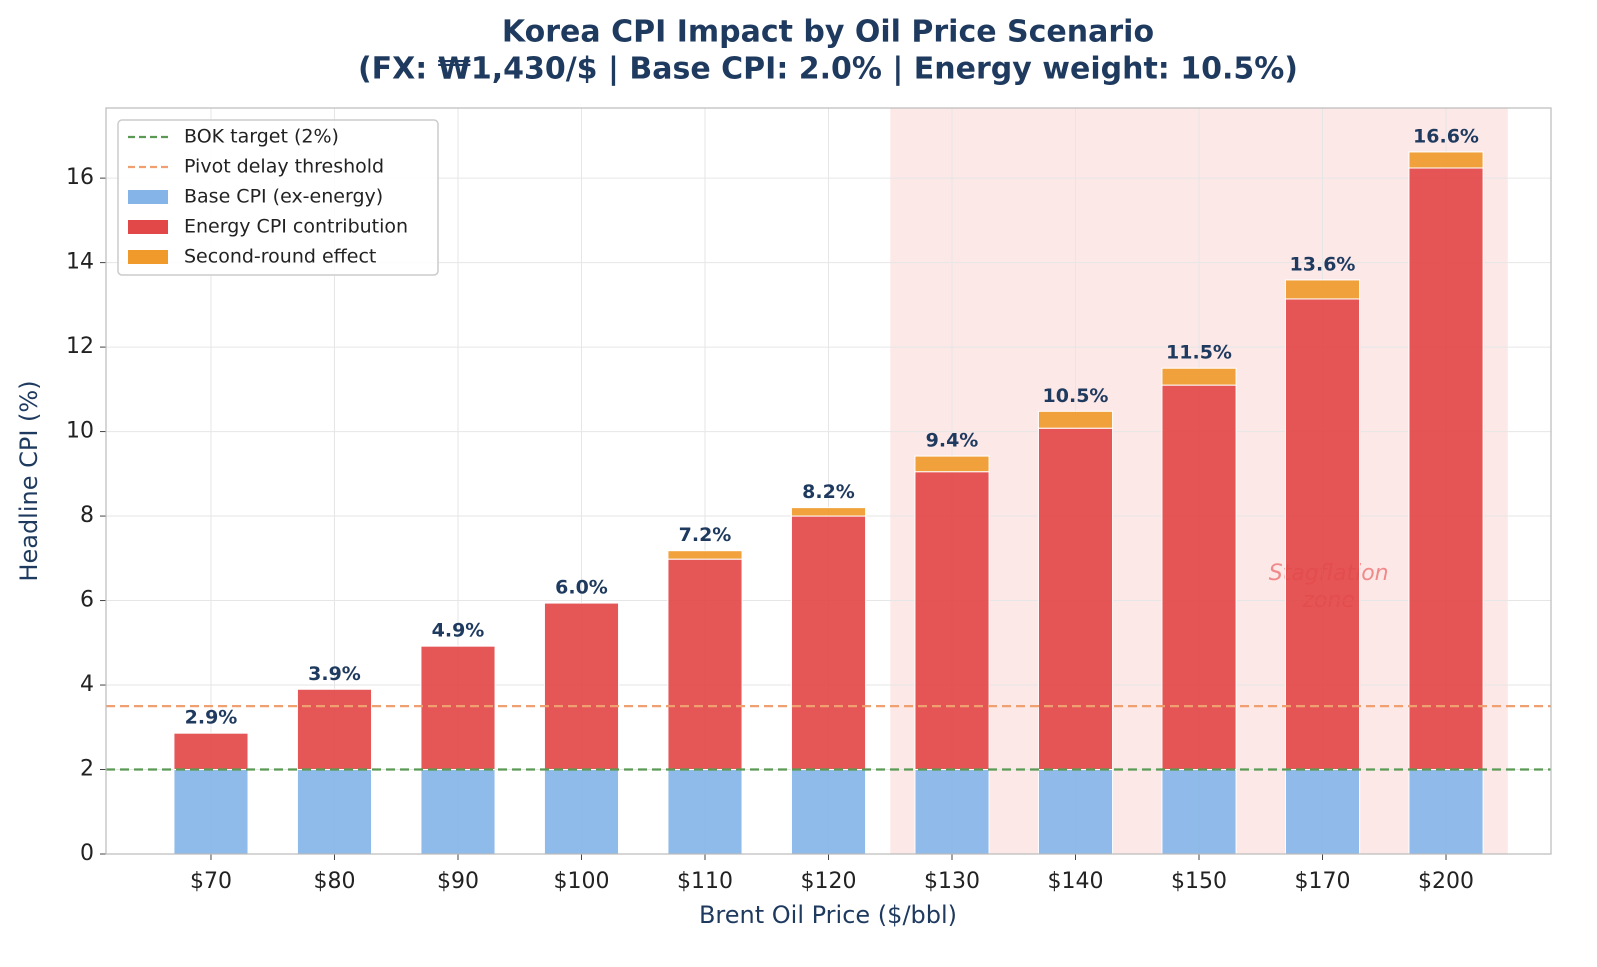 This screenshot has height=967, width=1597. Describe the element at coordinates (705, 535) in the screenshot. I see `total-label: 7.2%` at that location.